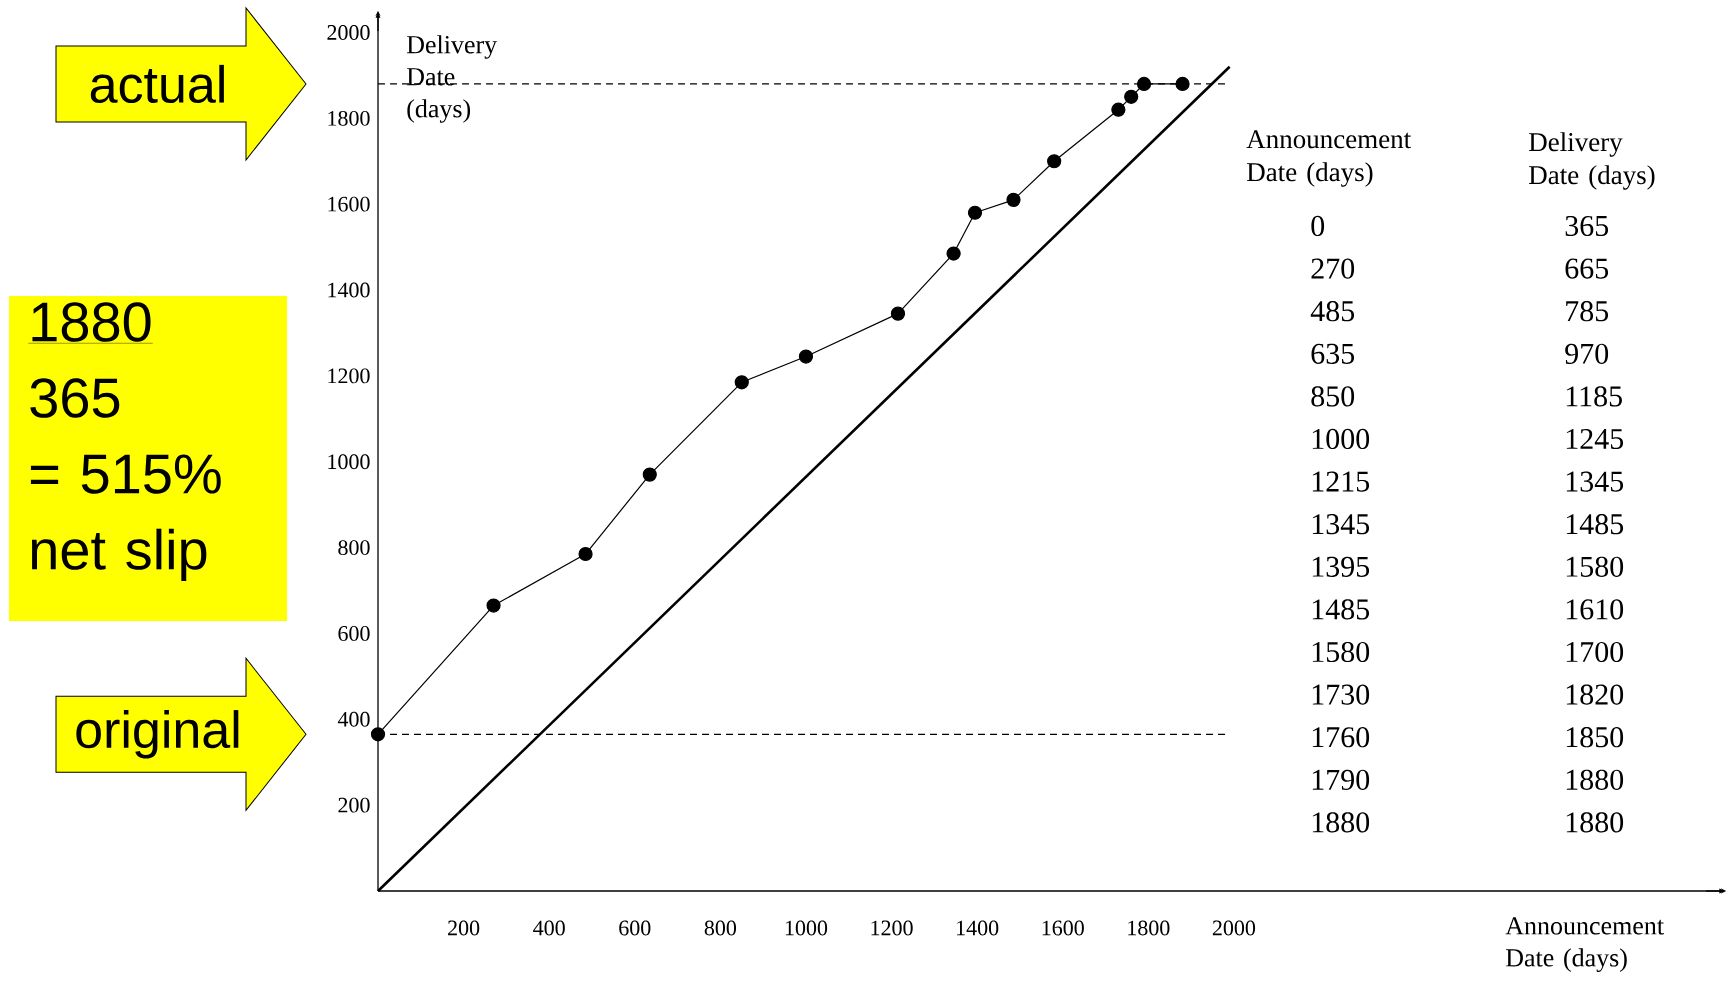  Describe the element at coordinates (452, 79) in the screenshot. I see `y-axis-title: Delivery Date (days)` at that location.